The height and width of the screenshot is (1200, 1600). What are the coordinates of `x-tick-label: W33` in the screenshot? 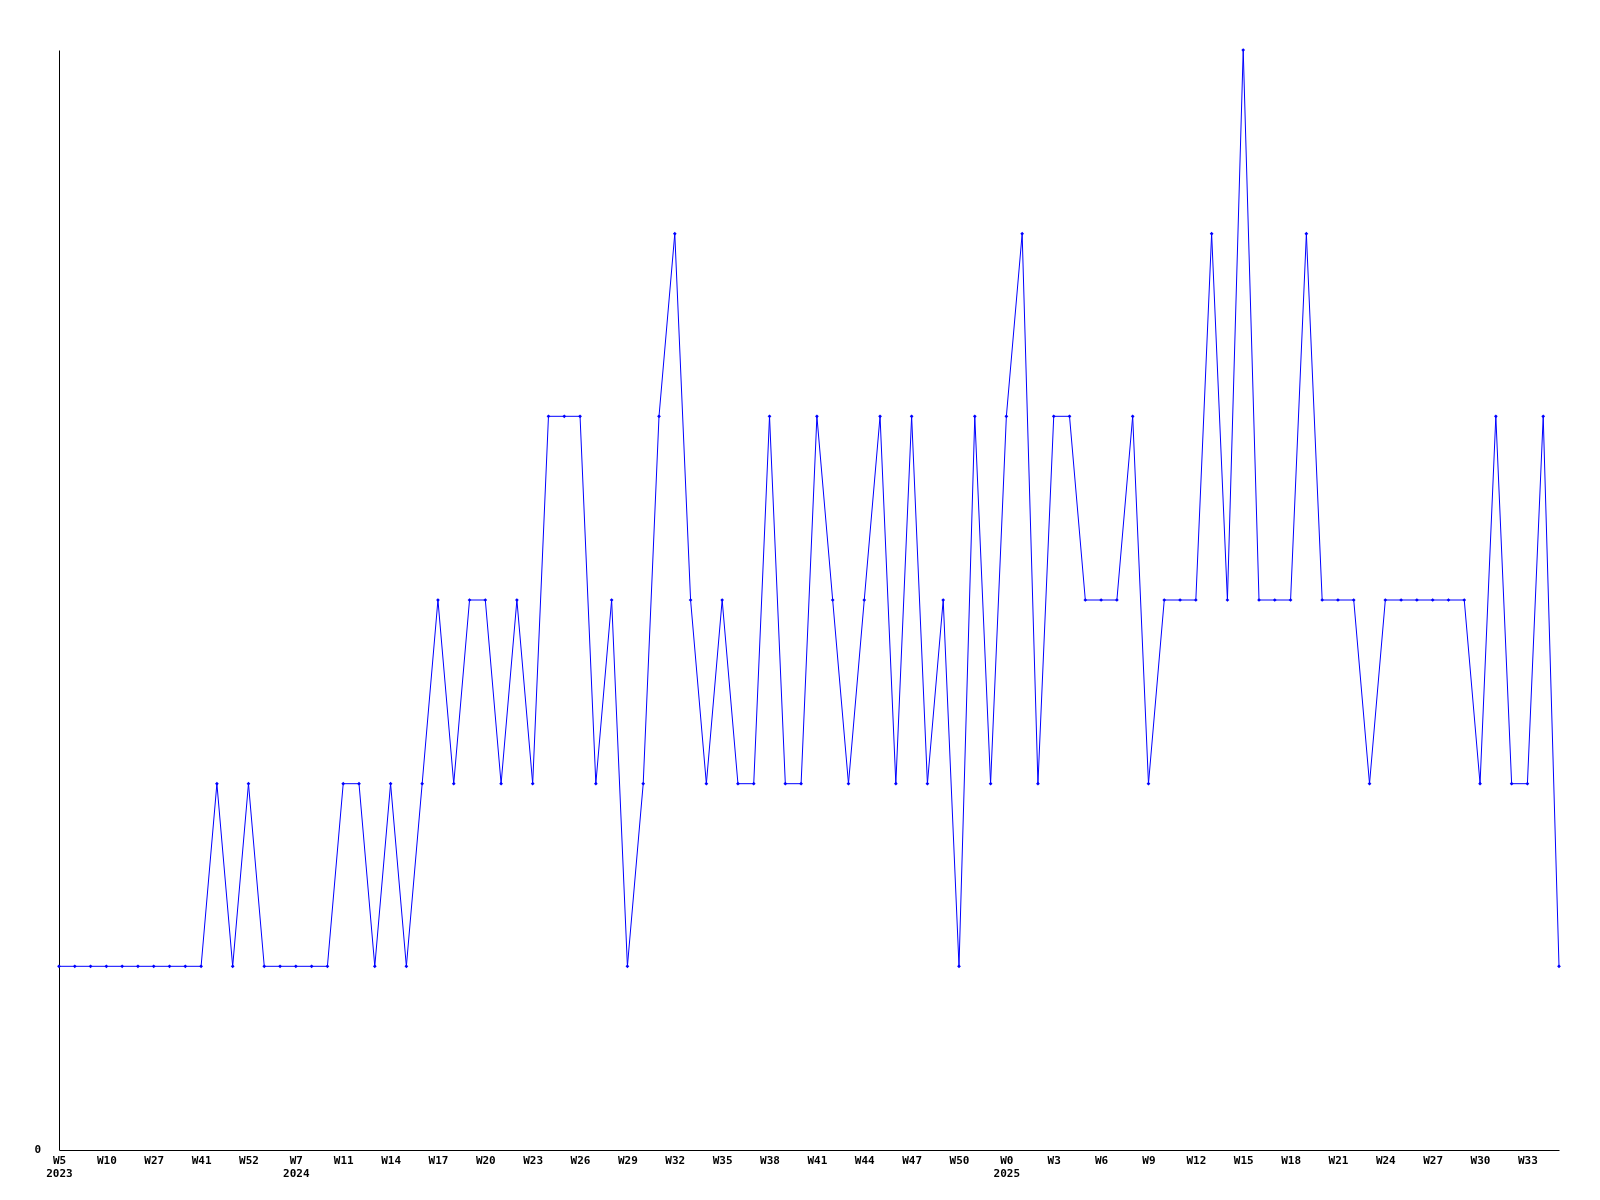 It's located at (1527, 1160).